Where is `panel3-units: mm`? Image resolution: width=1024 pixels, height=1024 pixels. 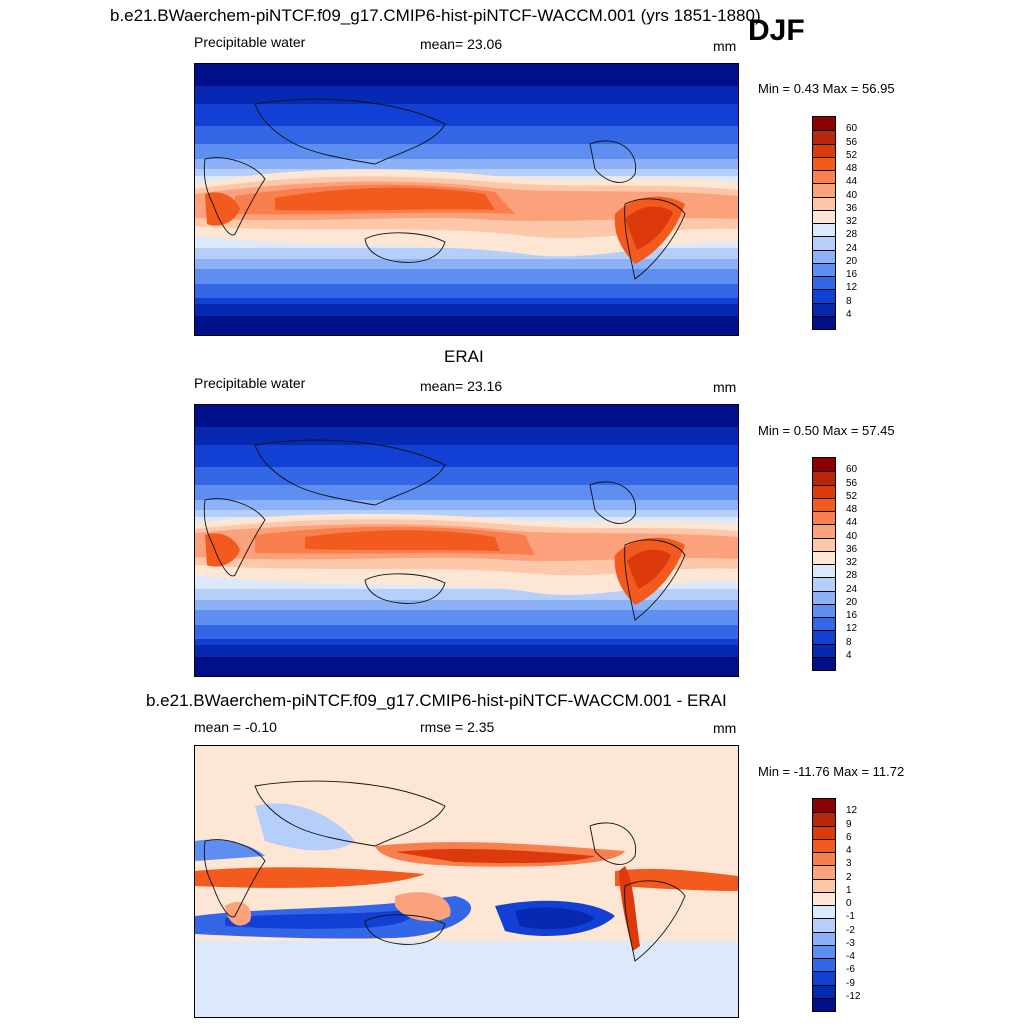 panel3-units: mm is located at coordinates (725, 728).